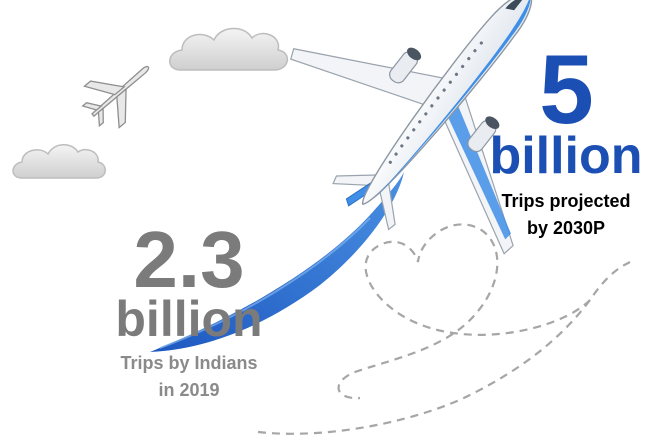  I want to click on current-trips-stat: 2.3 billion Trips by Indians in 2019, so click(189, 312).